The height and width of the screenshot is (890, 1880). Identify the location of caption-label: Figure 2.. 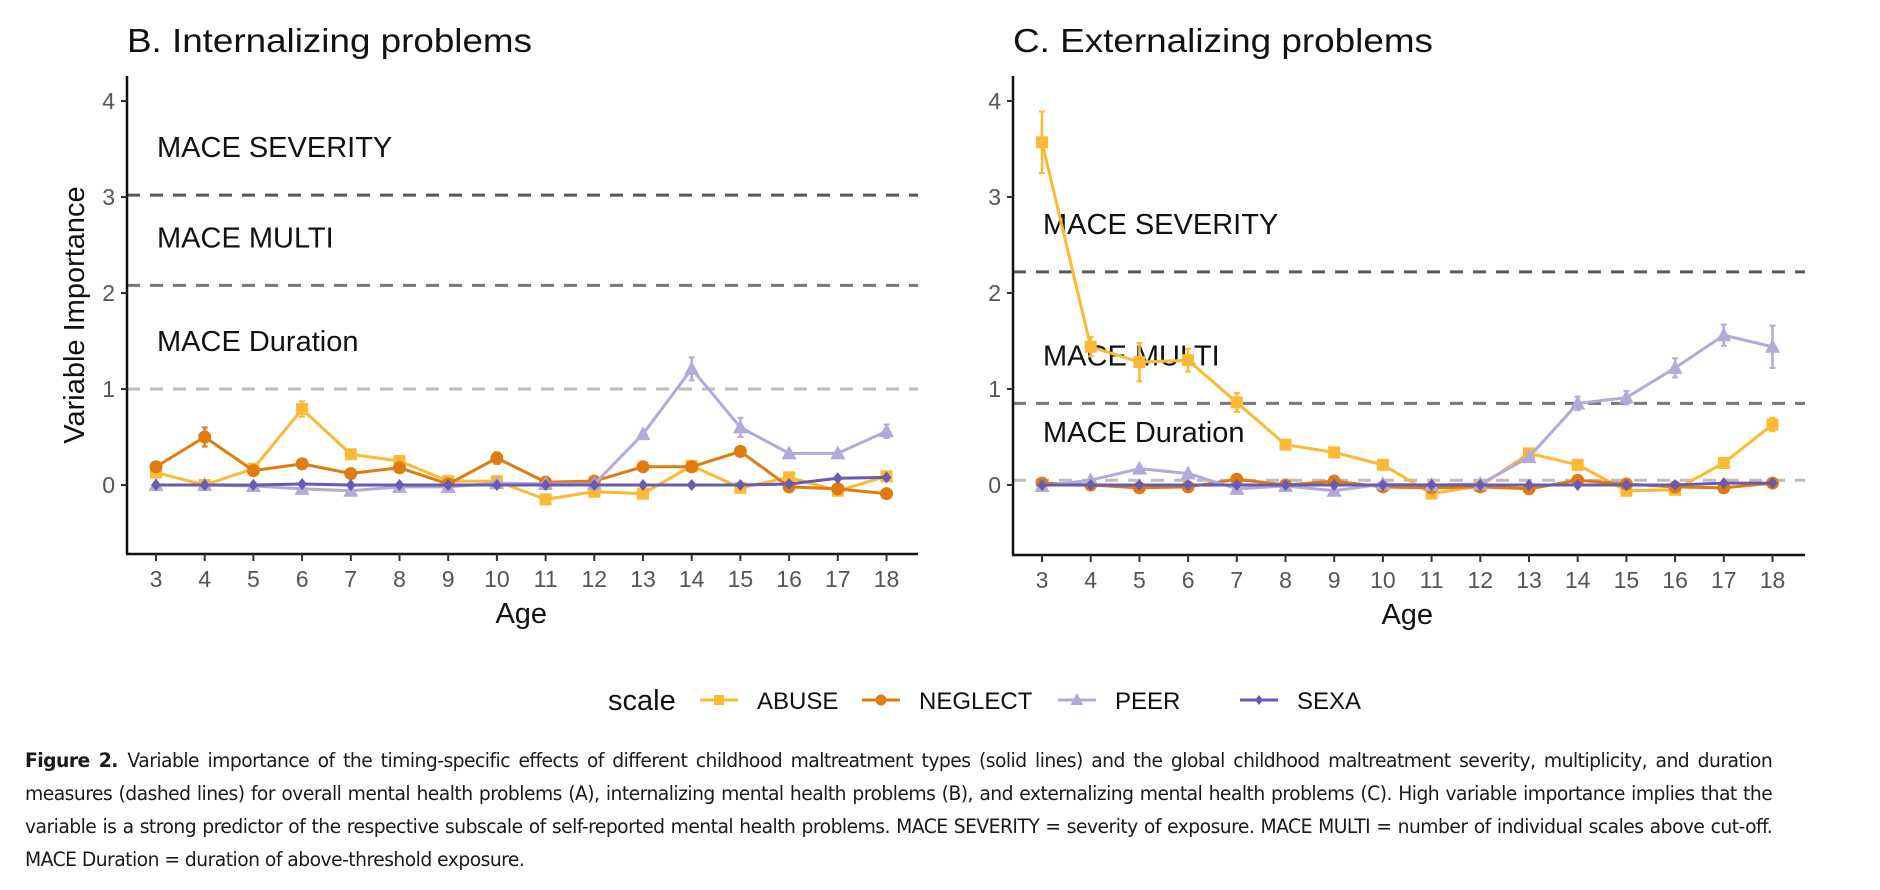
(71, 760).